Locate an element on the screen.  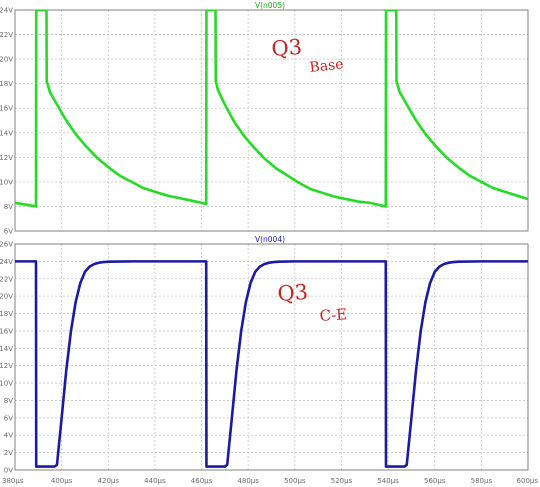
bottom-ytick-label: 8V is located at coordinates (8, 401).